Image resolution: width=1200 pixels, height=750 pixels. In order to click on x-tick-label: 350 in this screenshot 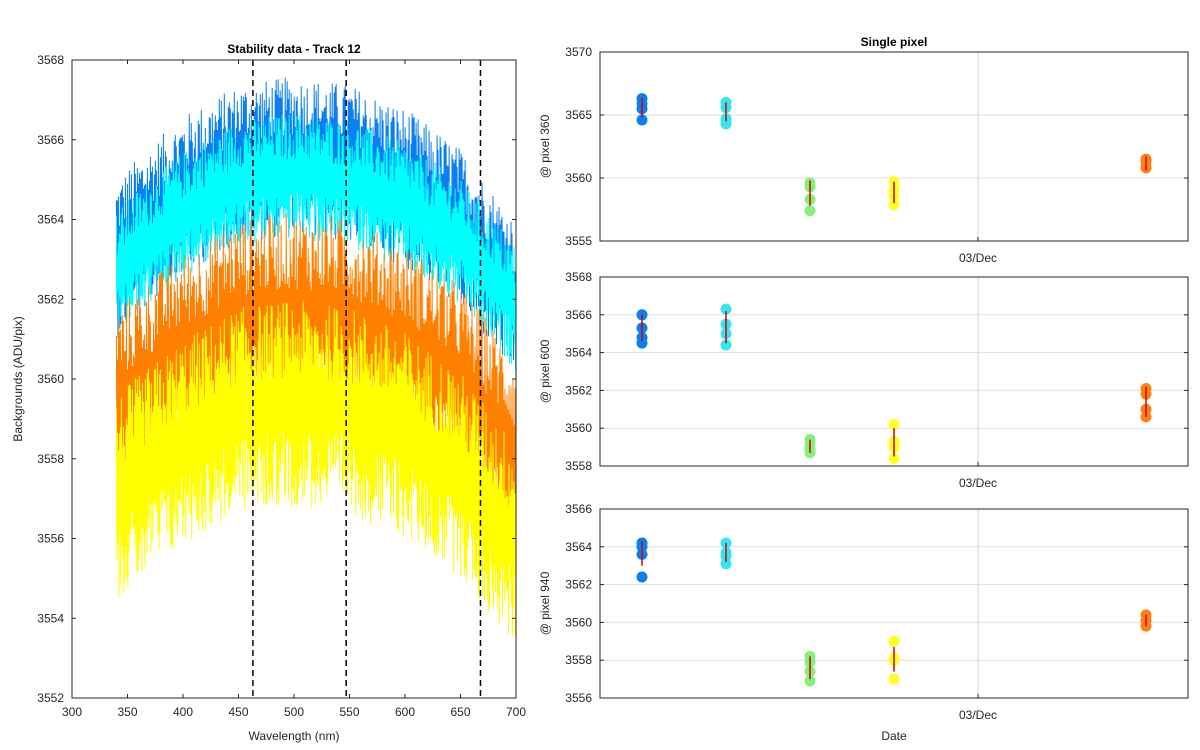, I will do `click(127, 712)`.